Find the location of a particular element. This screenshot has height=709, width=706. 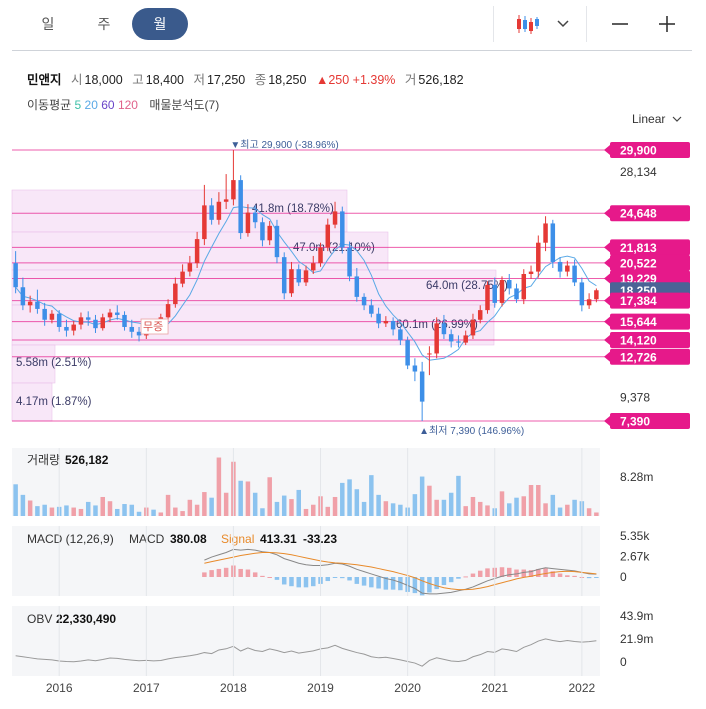

scale-selector: Linear is located at coordinates (657, 119).